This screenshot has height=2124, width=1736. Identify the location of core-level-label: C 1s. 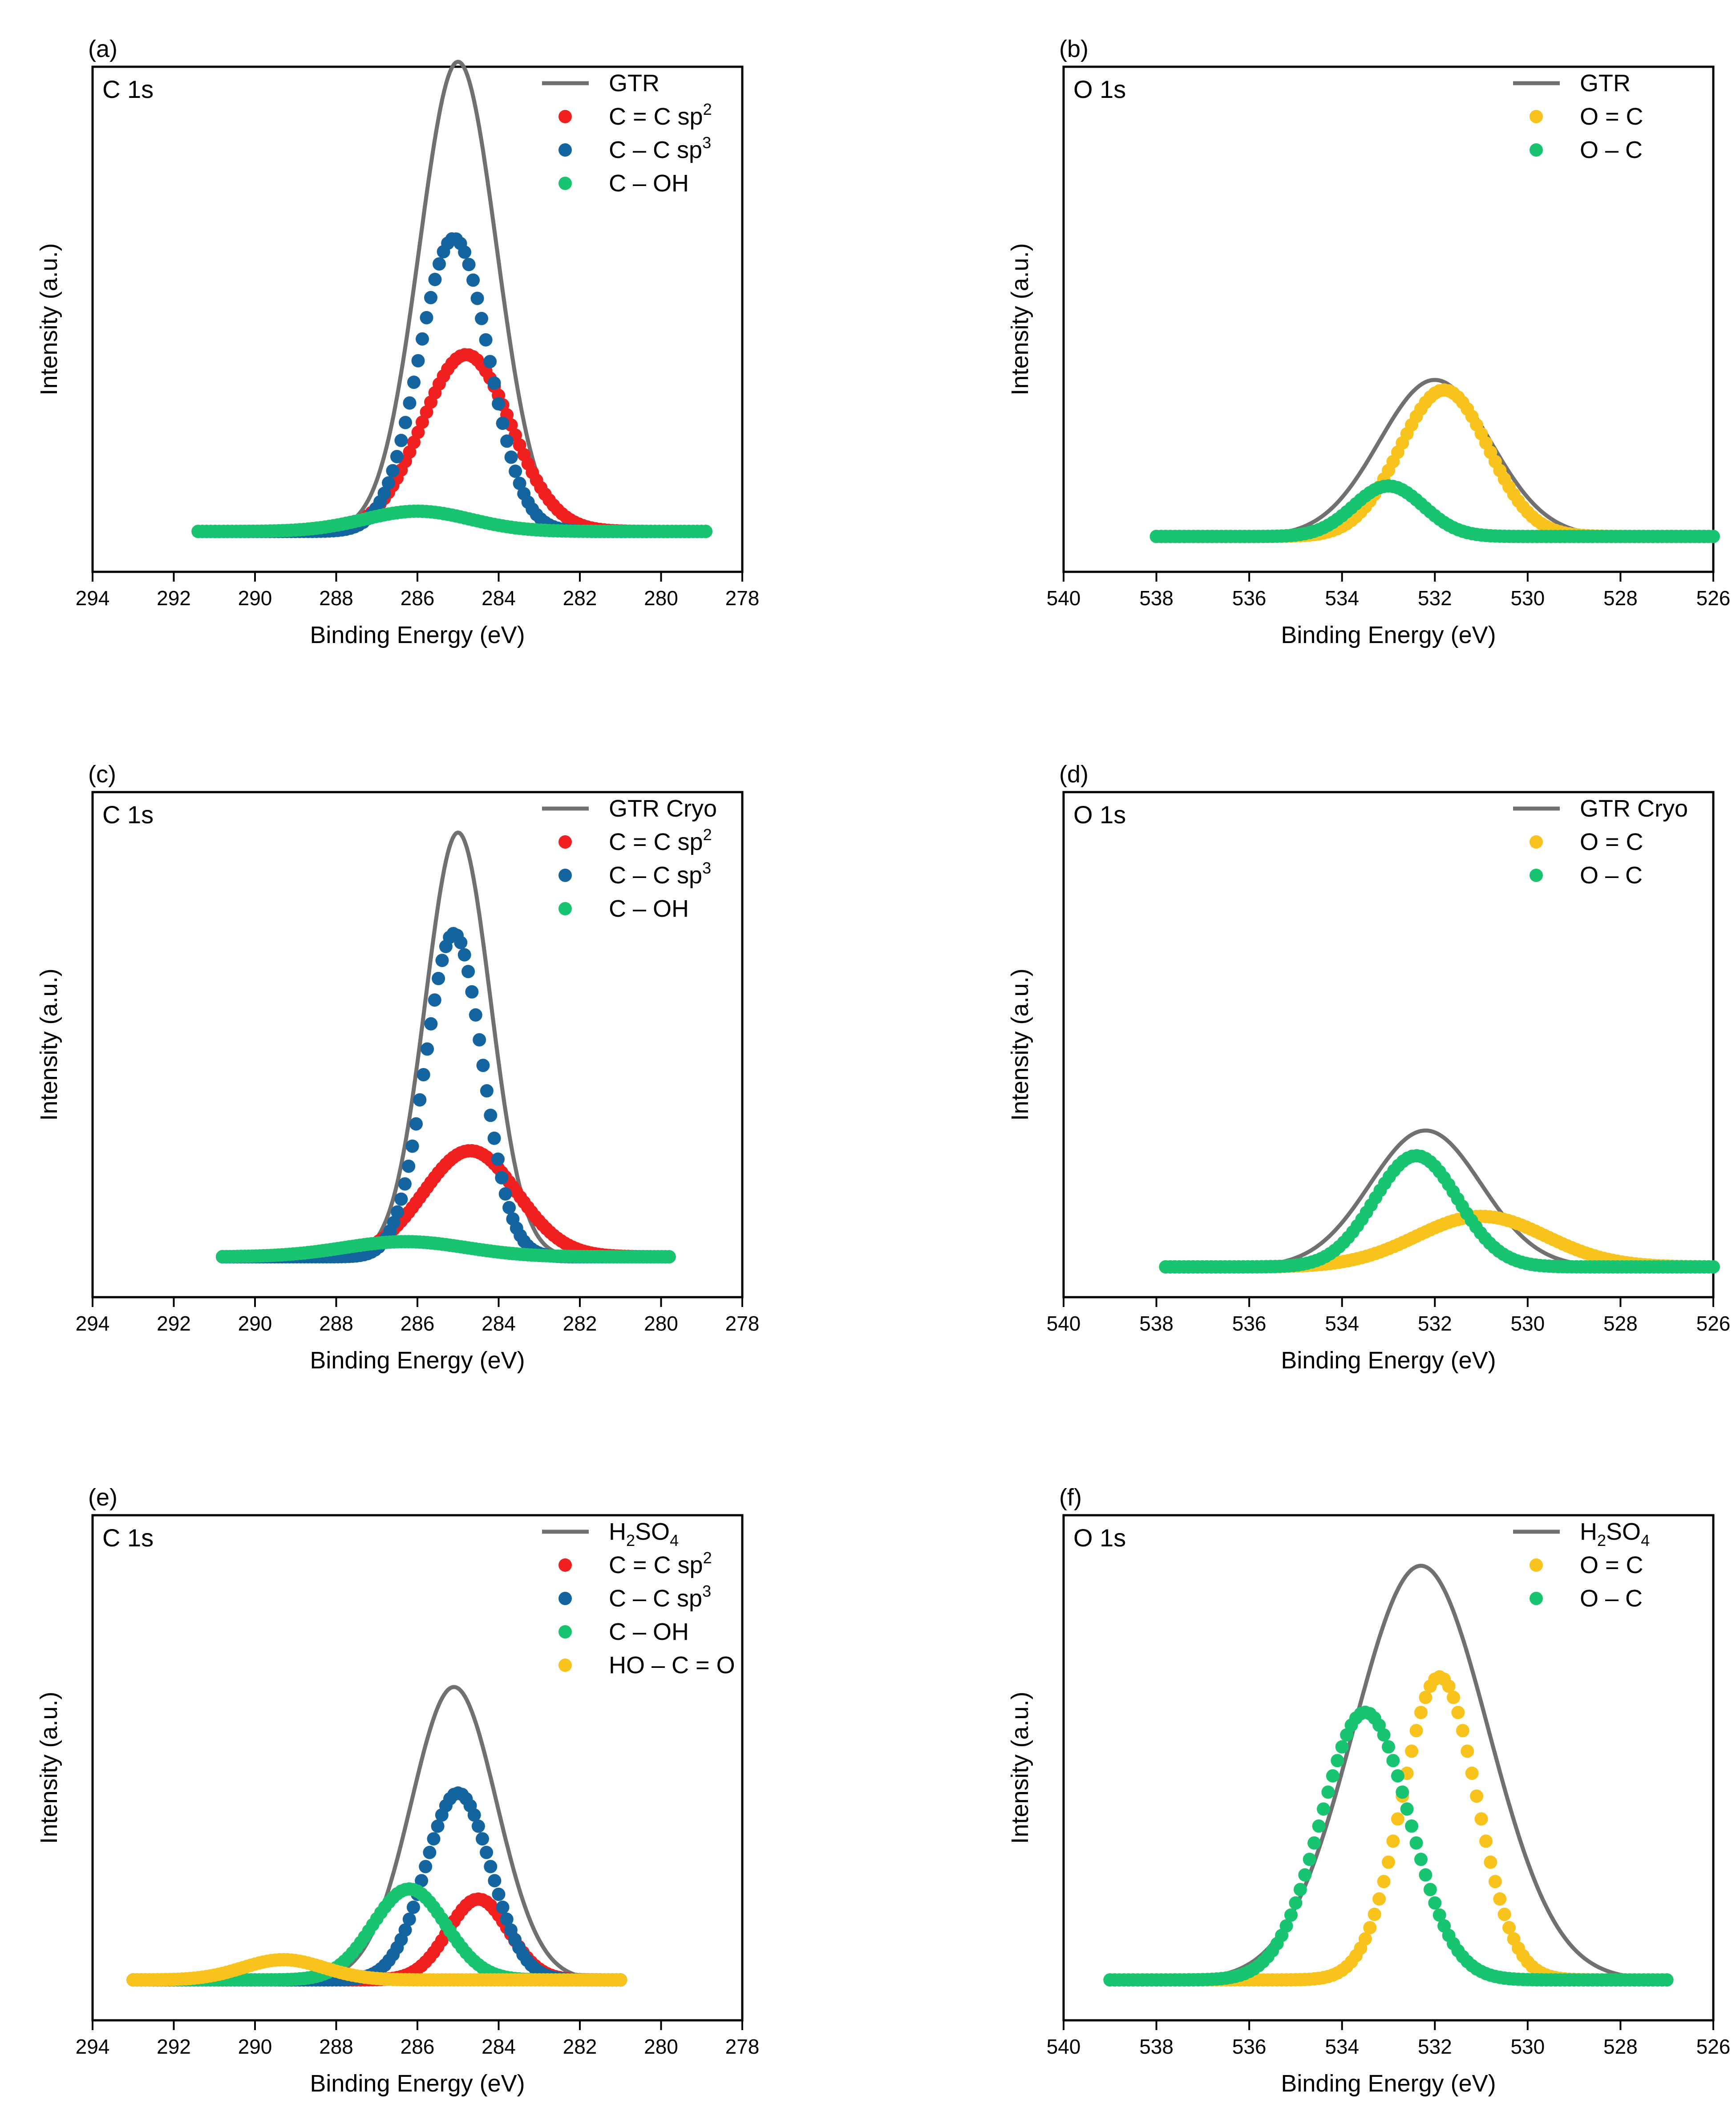
(128, 89).